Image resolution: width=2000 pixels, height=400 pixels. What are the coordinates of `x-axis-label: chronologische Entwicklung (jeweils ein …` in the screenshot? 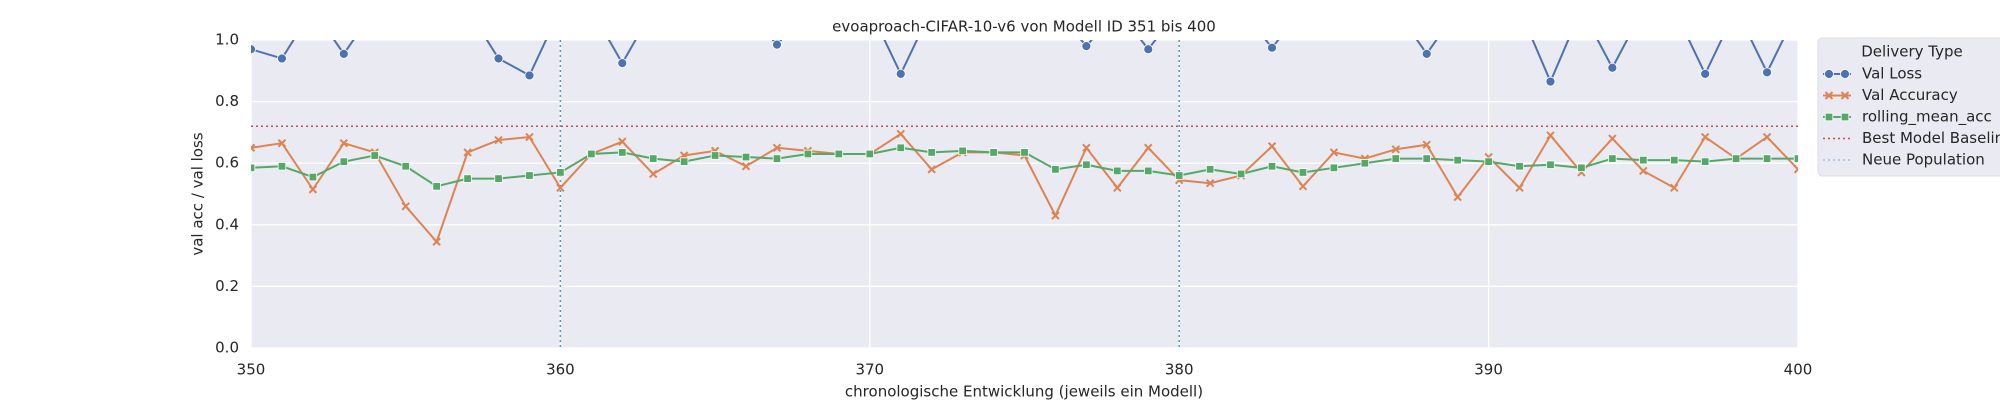 It's located at (1024, 391).